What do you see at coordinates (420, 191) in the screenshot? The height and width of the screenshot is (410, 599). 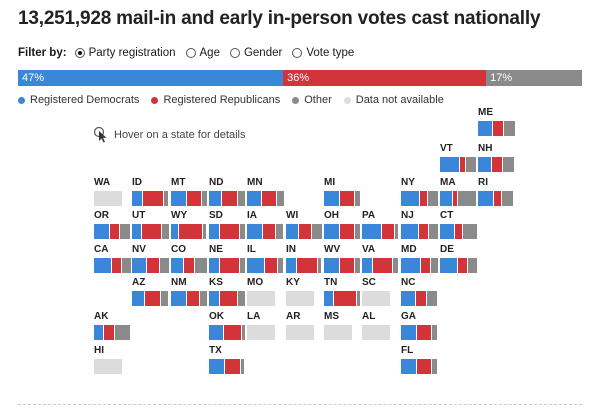 I see `state-tile-ny: NY` at bounding box center [420, 191].